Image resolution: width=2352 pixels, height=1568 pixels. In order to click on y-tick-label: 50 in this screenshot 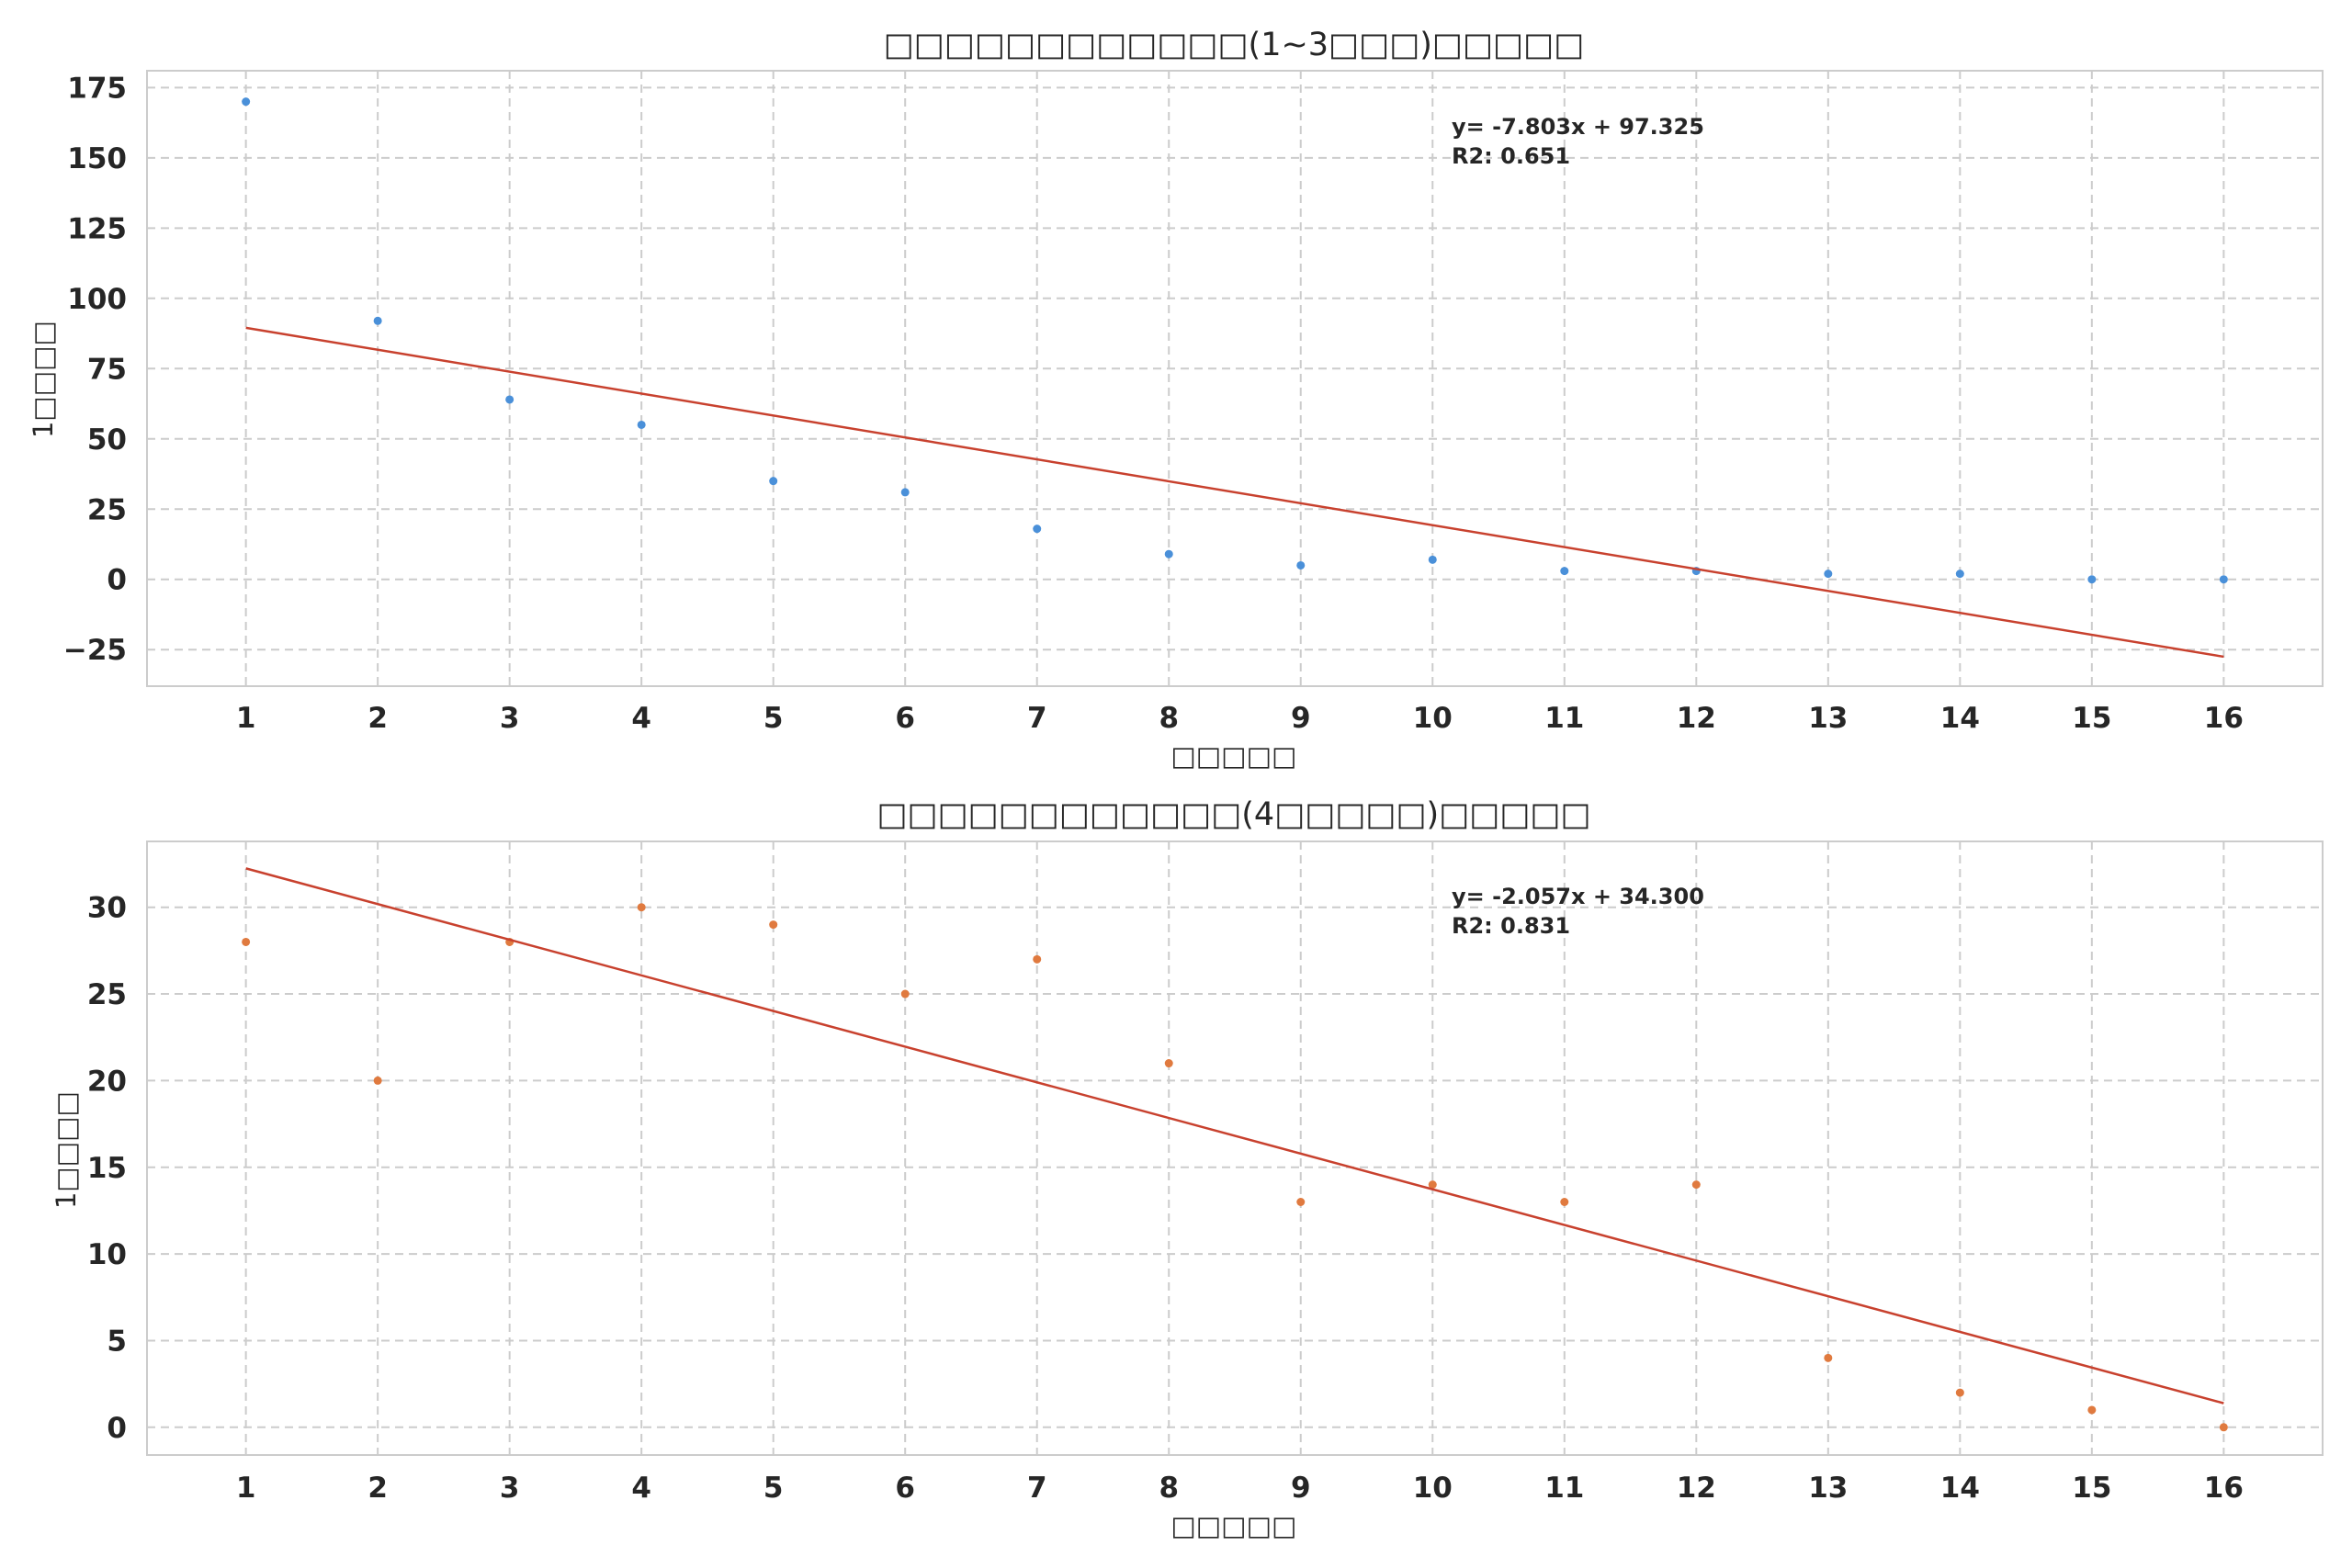, I will do `click(107, 440)`.